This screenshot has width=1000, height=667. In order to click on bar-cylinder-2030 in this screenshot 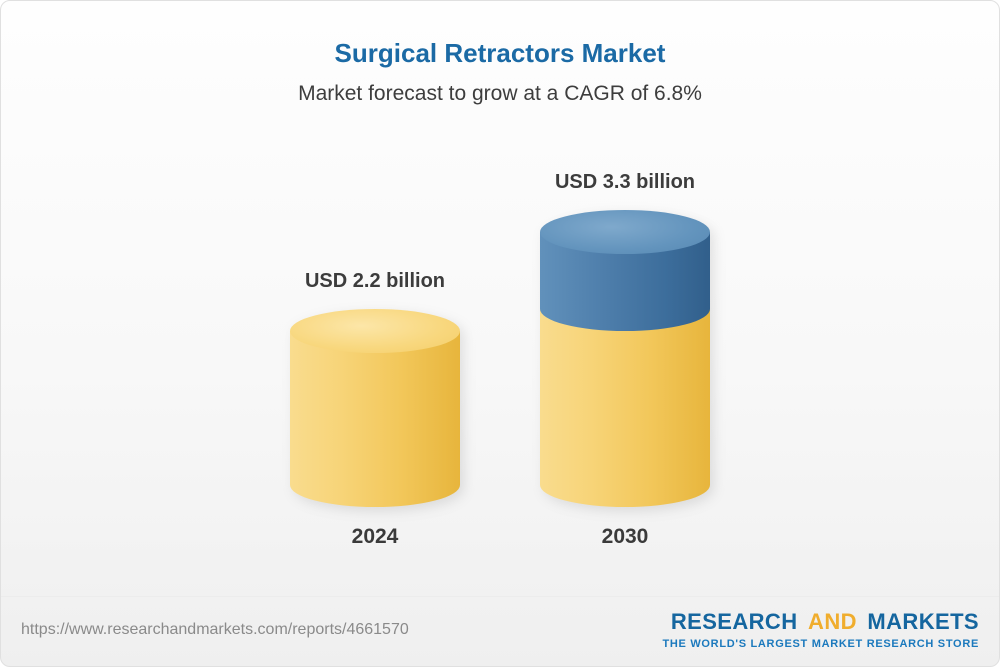, I will do `click(625, 358)`.